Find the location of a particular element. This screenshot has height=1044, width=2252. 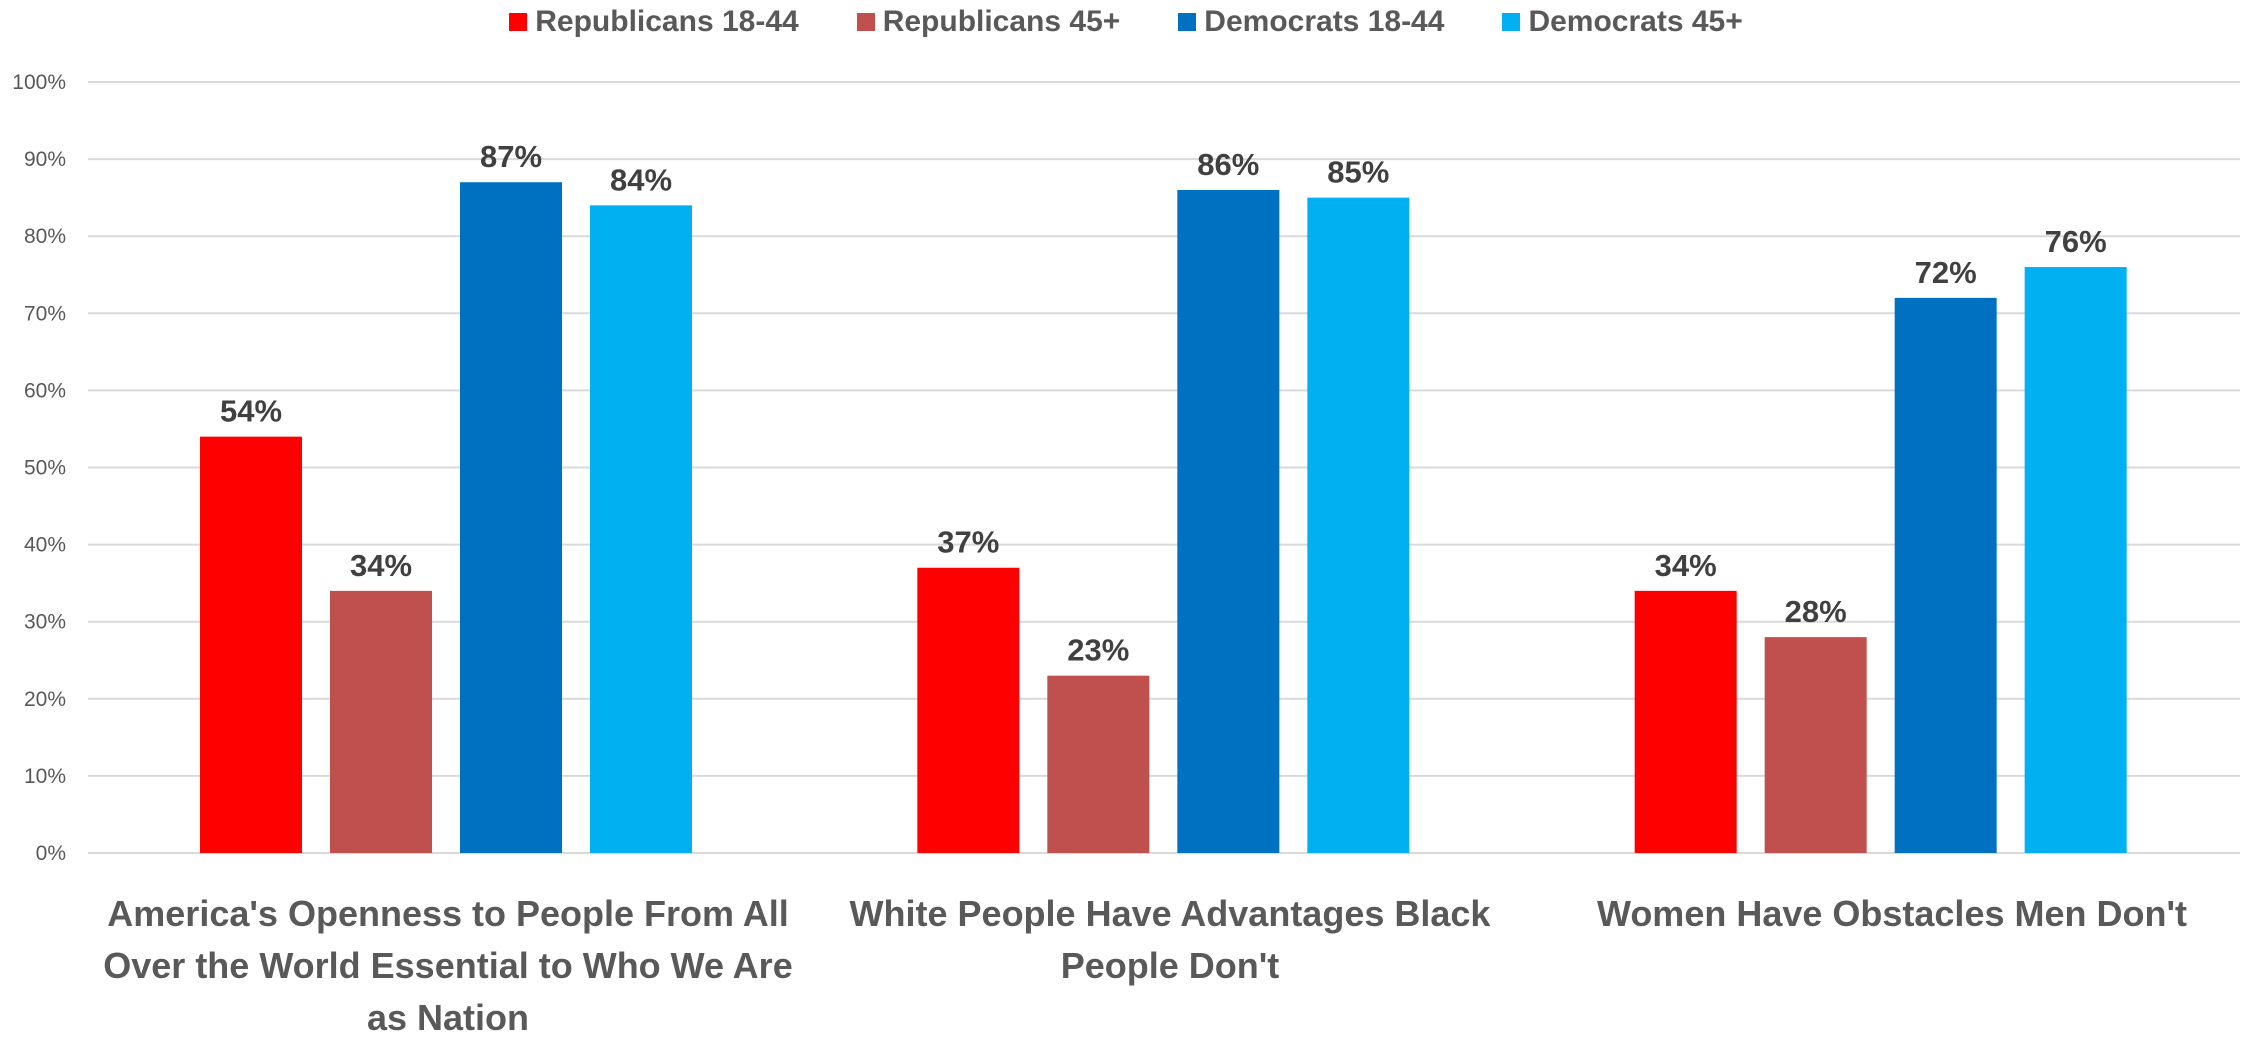

data-label: 85% is located at coordinates (1358, 172).